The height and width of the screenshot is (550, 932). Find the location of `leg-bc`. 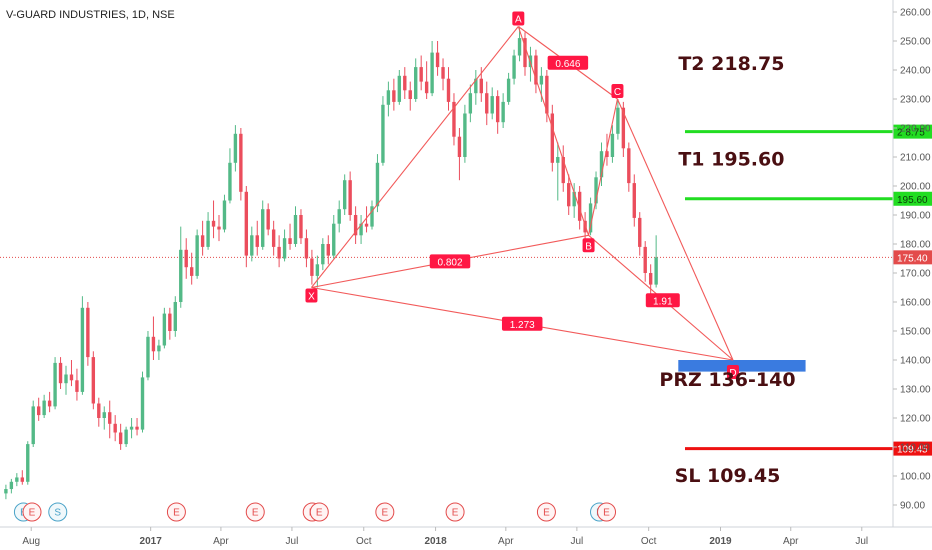

leg-bc is located at coordinates (603, 167).